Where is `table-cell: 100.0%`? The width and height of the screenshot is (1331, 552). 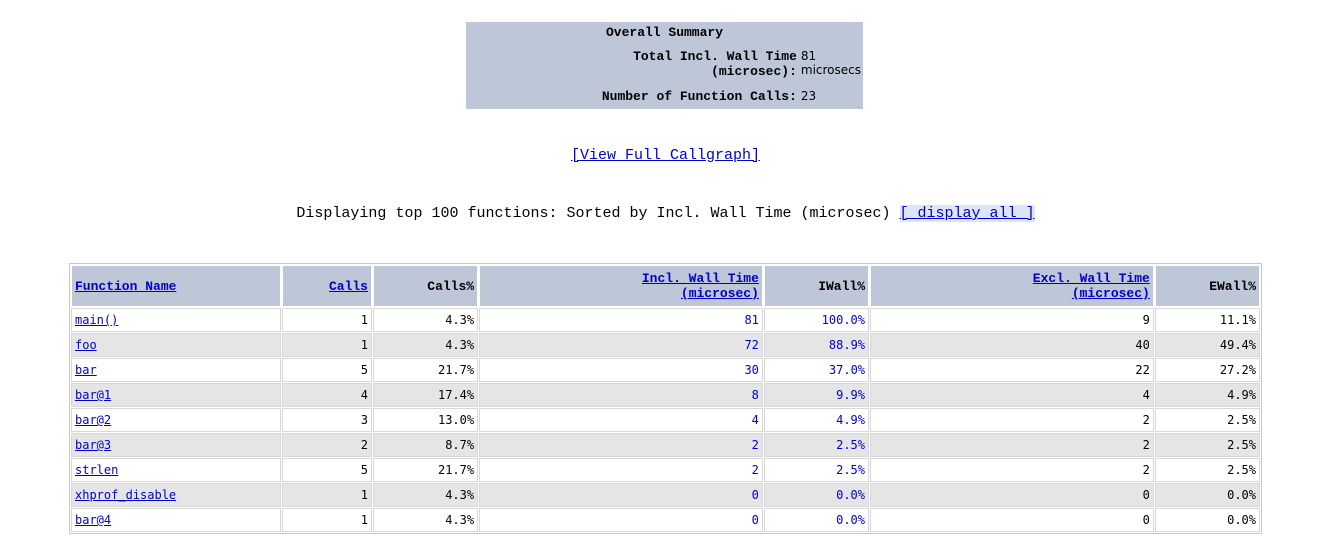
table-cell: 100.0% is located at coordinates (816, 320).